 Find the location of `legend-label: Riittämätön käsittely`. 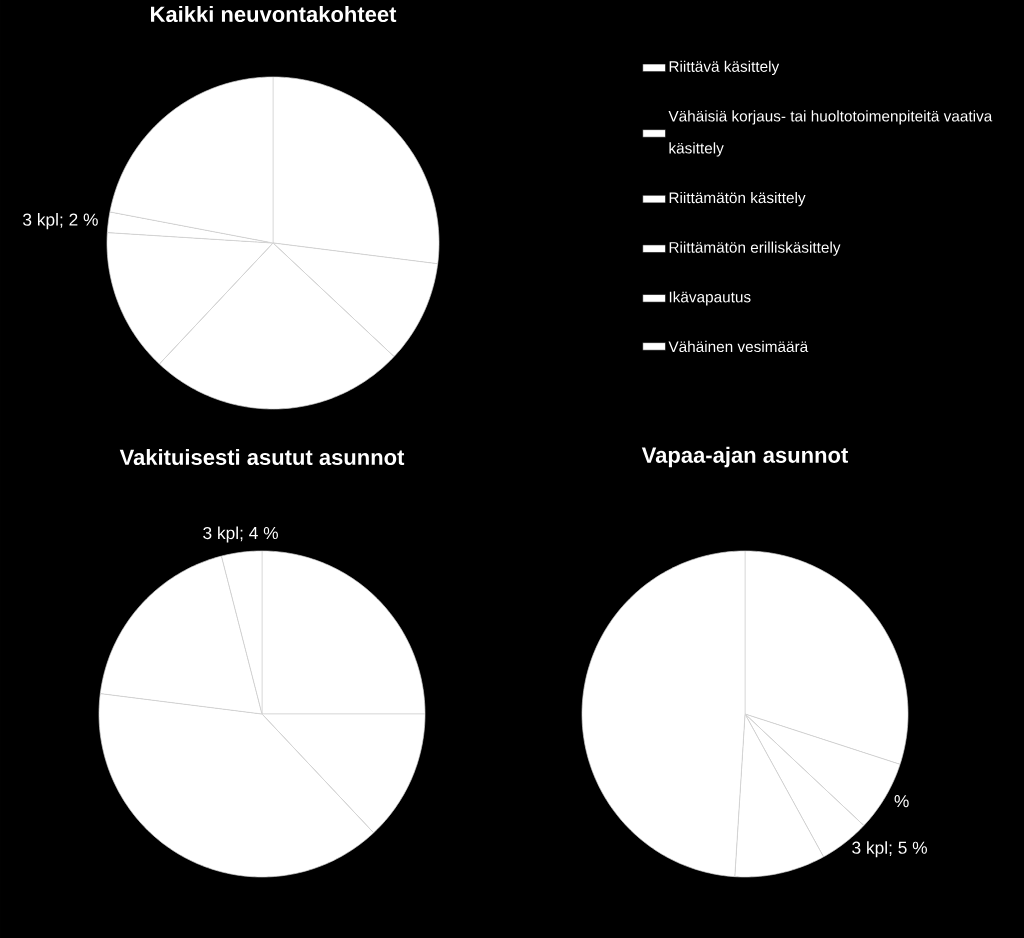

legend-label: Riittämätön käsittely is located at coordinates (737, 199).